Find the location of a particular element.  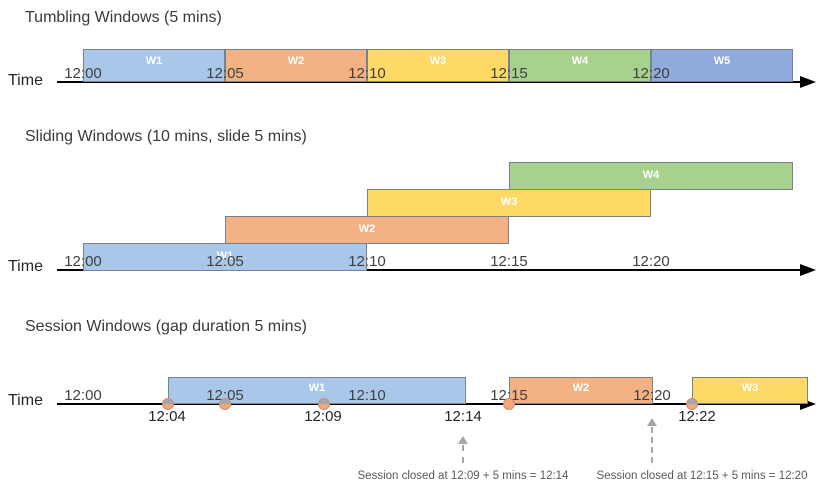

sliding-timeline-arrowhead-icon is located at coordinates (808, 270).